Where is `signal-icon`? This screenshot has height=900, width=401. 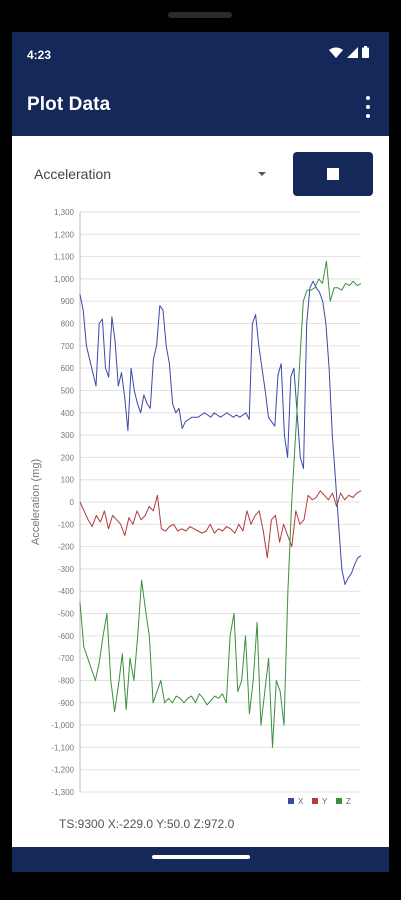
signal-icon is located at coordinates (352, 52).